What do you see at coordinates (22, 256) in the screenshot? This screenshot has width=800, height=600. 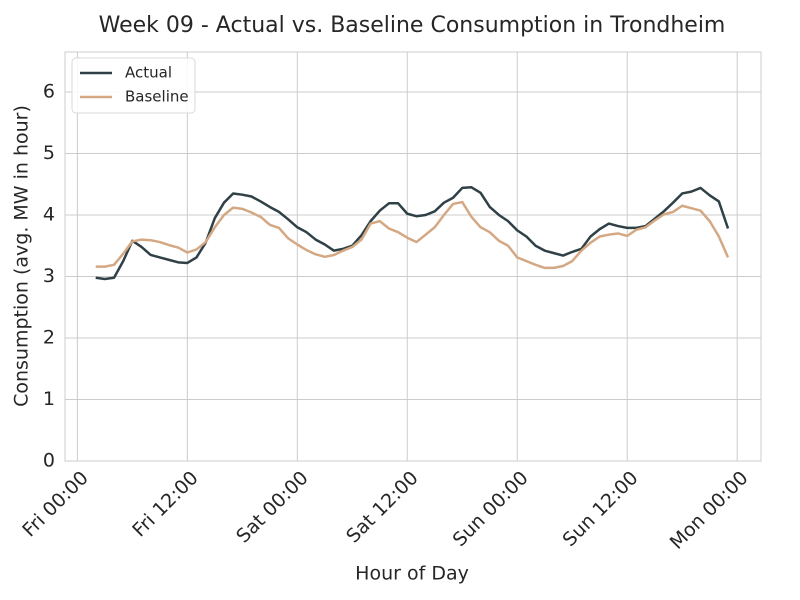 I see `y-axis-label: Consumption (avg. MW in hour)` at bounding box center [22, 256].